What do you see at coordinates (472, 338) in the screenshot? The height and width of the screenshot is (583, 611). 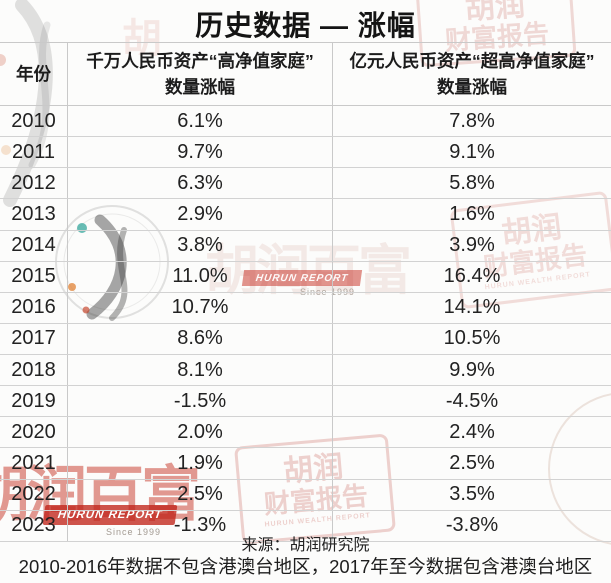 I see `uhnw-growth-cell: 10.5%` at bounding box center [472, 338].